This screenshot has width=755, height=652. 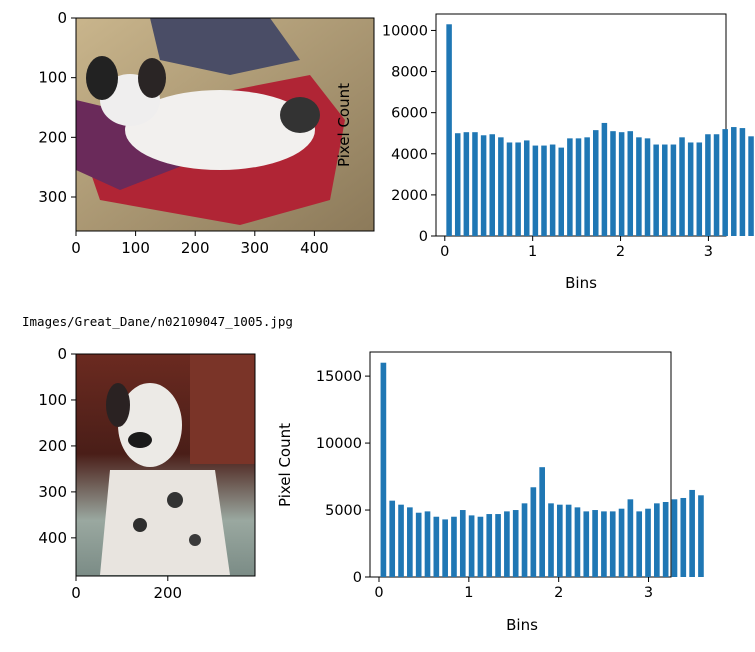 I want to click on histogram-1-xlabel: Bins, so click(x=581, y=283).